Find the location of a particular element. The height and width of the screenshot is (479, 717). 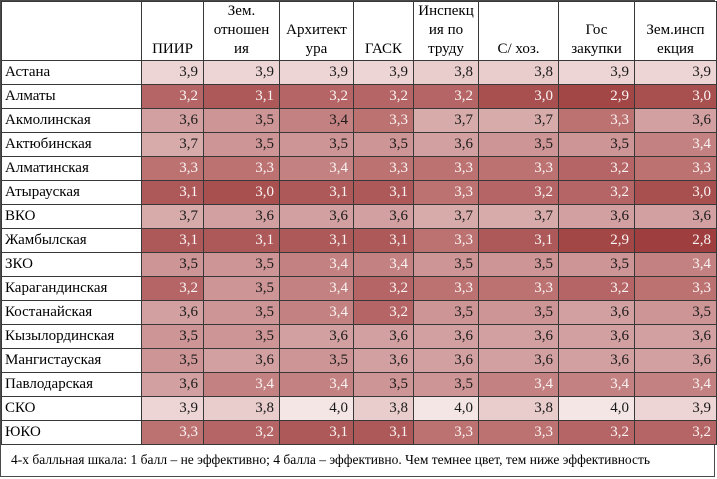

table-row: Костанайская 3,6 3,5 3,4 3,2 3,5 3,5 3,6 3,5 is located at coordinates (359, 312).